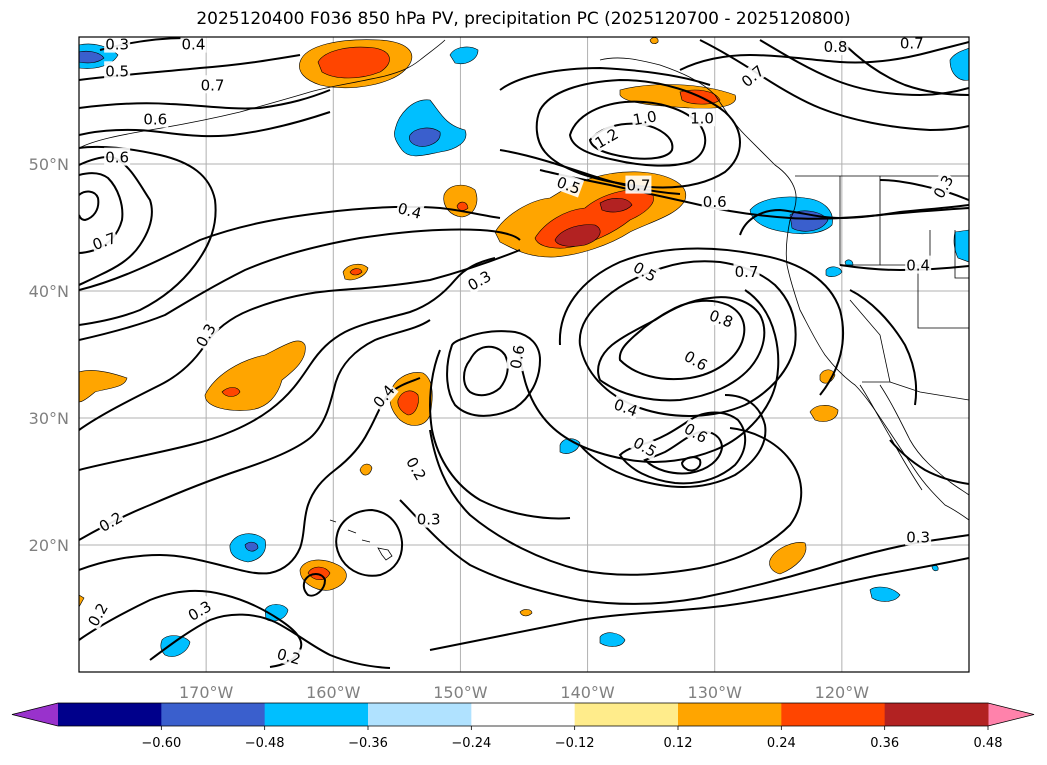 This screenshot has height=765, width=1047. What do you see at coordinates (265, 743) in the screenshot?
I see `colorbar-tick-label: −0.48` at bounding box center [265, 743].